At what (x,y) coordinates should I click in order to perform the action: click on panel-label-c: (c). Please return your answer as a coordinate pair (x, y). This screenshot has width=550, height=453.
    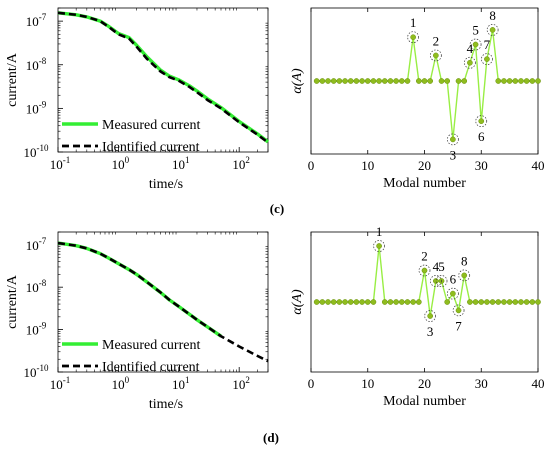
    Looking at the image, I should click on (277, 208).